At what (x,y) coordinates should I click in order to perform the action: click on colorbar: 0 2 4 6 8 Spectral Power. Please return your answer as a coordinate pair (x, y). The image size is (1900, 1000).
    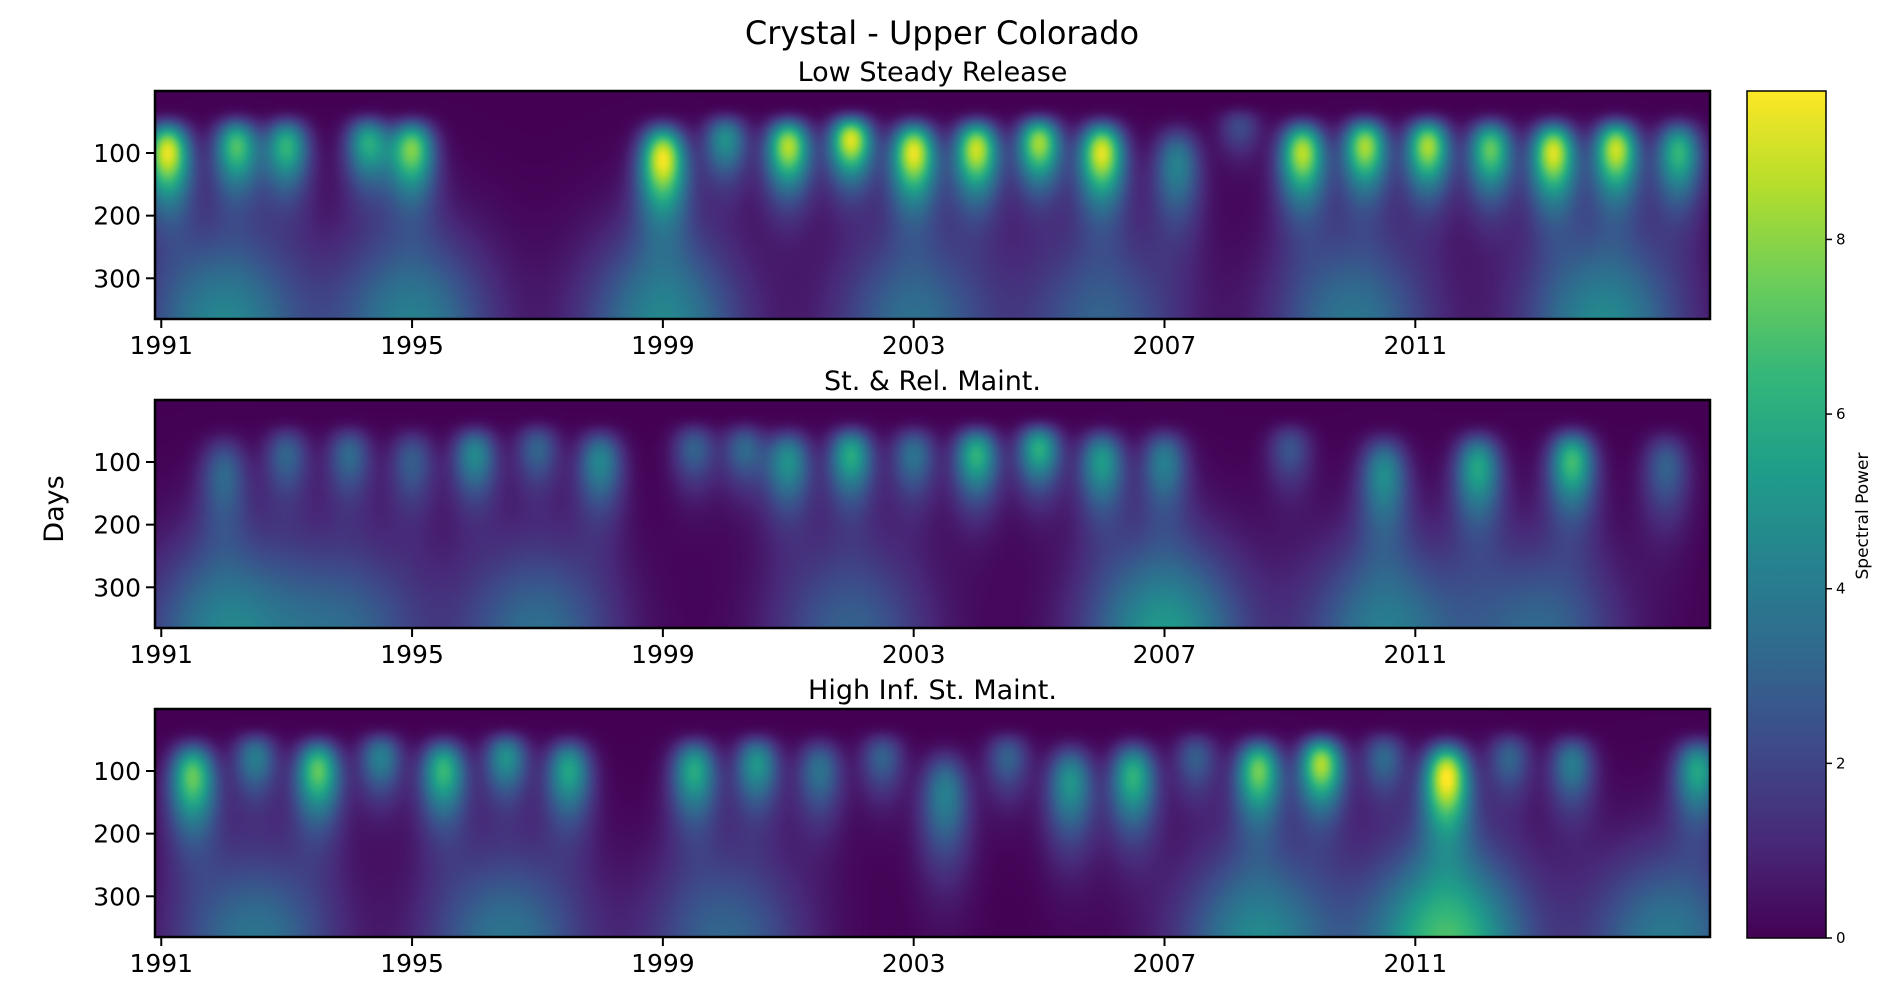
    Looking at the image, I should click on (1809, 518).